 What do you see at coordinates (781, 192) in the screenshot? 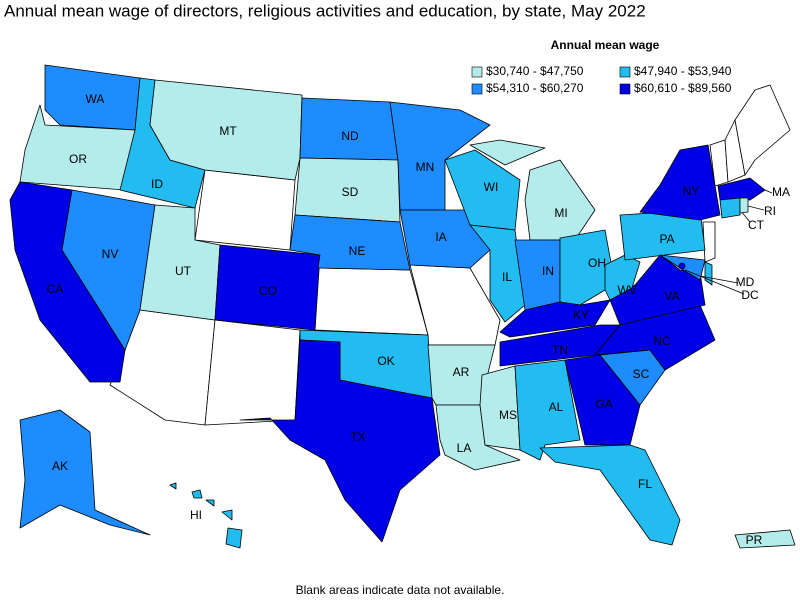
I see `state-label: MA` at bounding box center [781, 192].